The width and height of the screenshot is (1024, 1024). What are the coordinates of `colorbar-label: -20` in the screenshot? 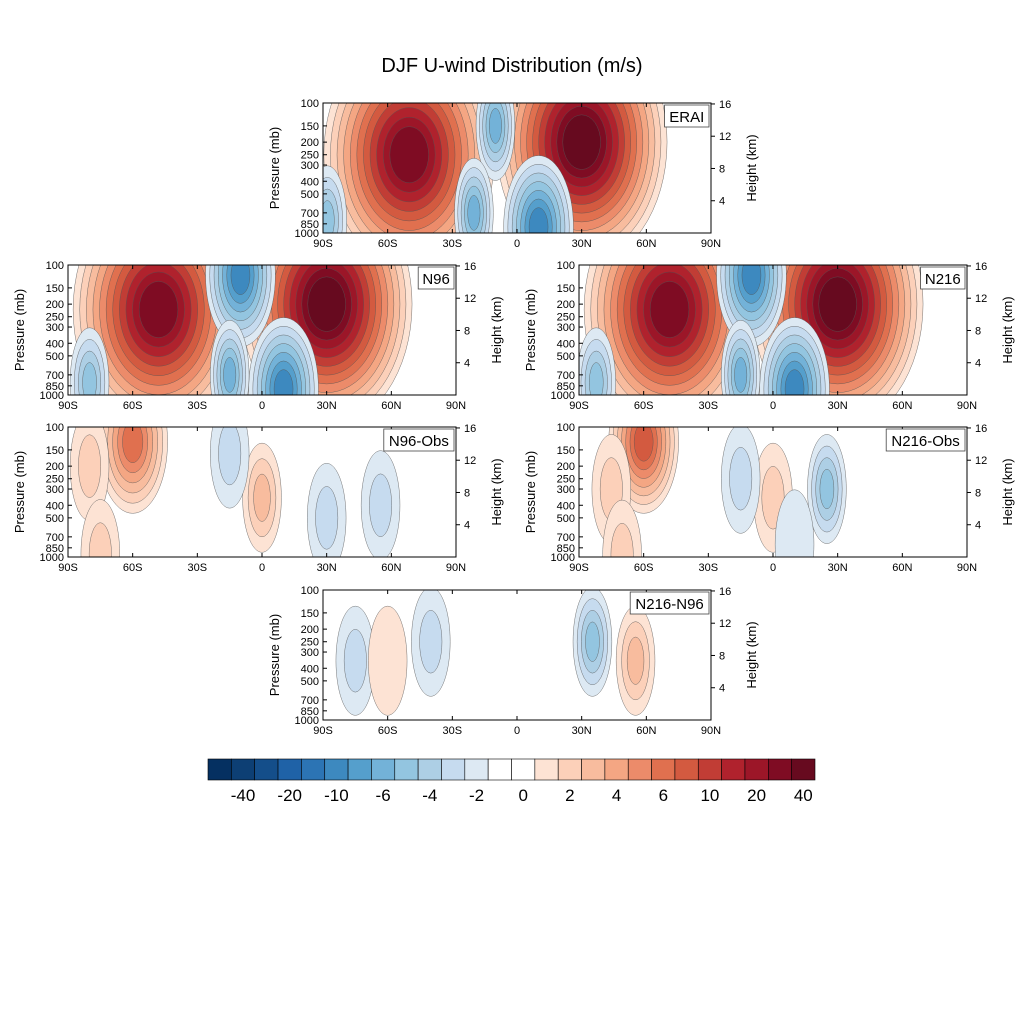 It's located at (289, 795).